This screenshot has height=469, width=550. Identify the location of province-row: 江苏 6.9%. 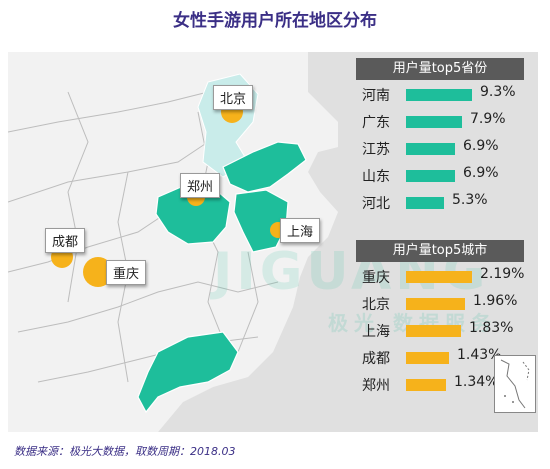
(440, 147).